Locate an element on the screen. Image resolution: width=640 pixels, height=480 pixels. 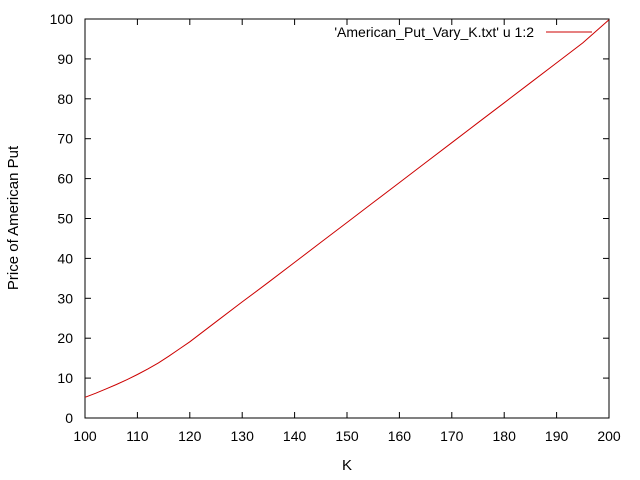
y-tick-label: 50 is located at coordinates (65, 219).